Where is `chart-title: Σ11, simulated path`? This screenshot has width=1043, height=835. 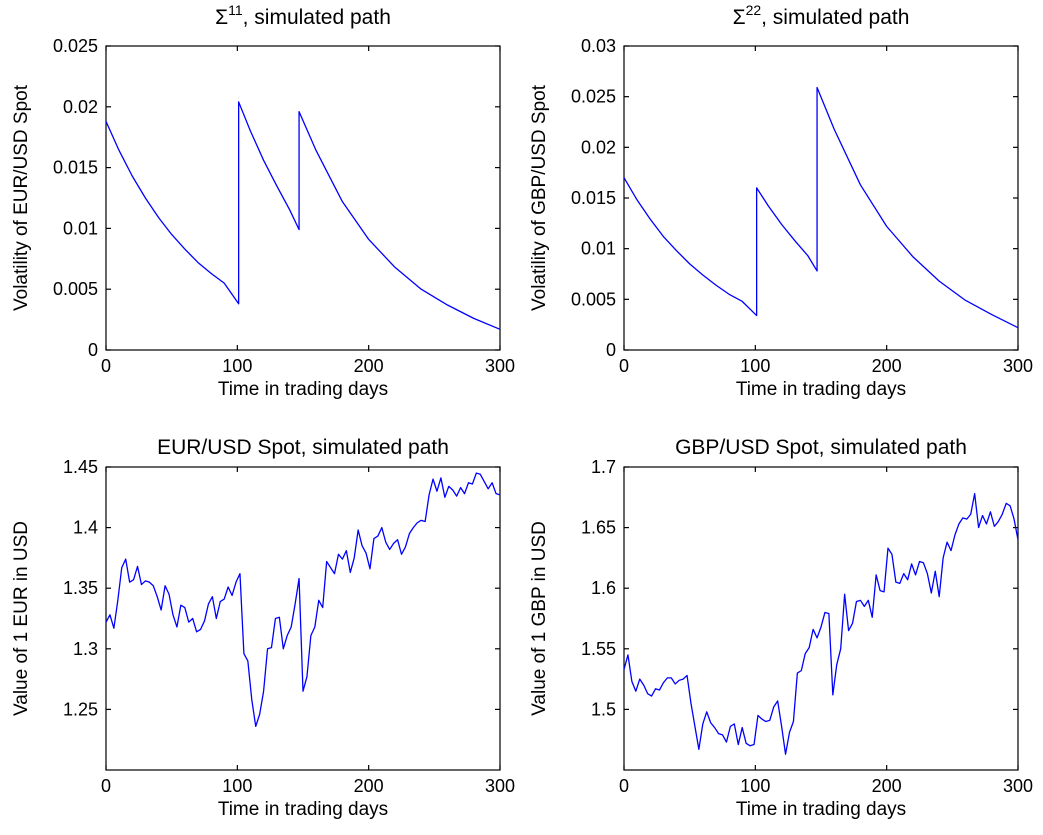
chart-title: Σ11, simulated path is located at coordinates (303, 15).